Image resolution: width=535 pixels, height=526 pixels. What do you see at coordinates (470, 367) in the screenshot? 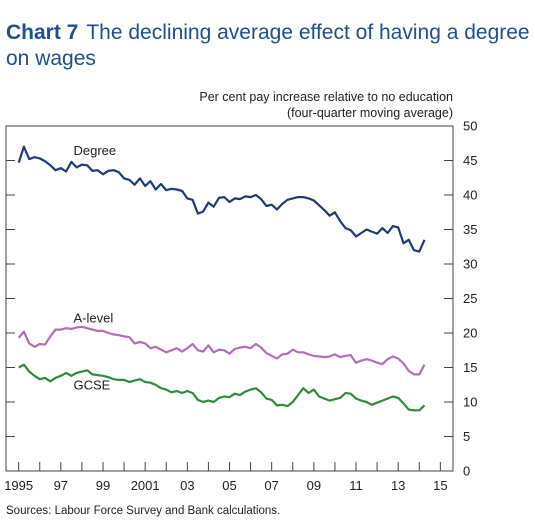
I see `y-tick-label: 15` at bounding box center [470, 367].